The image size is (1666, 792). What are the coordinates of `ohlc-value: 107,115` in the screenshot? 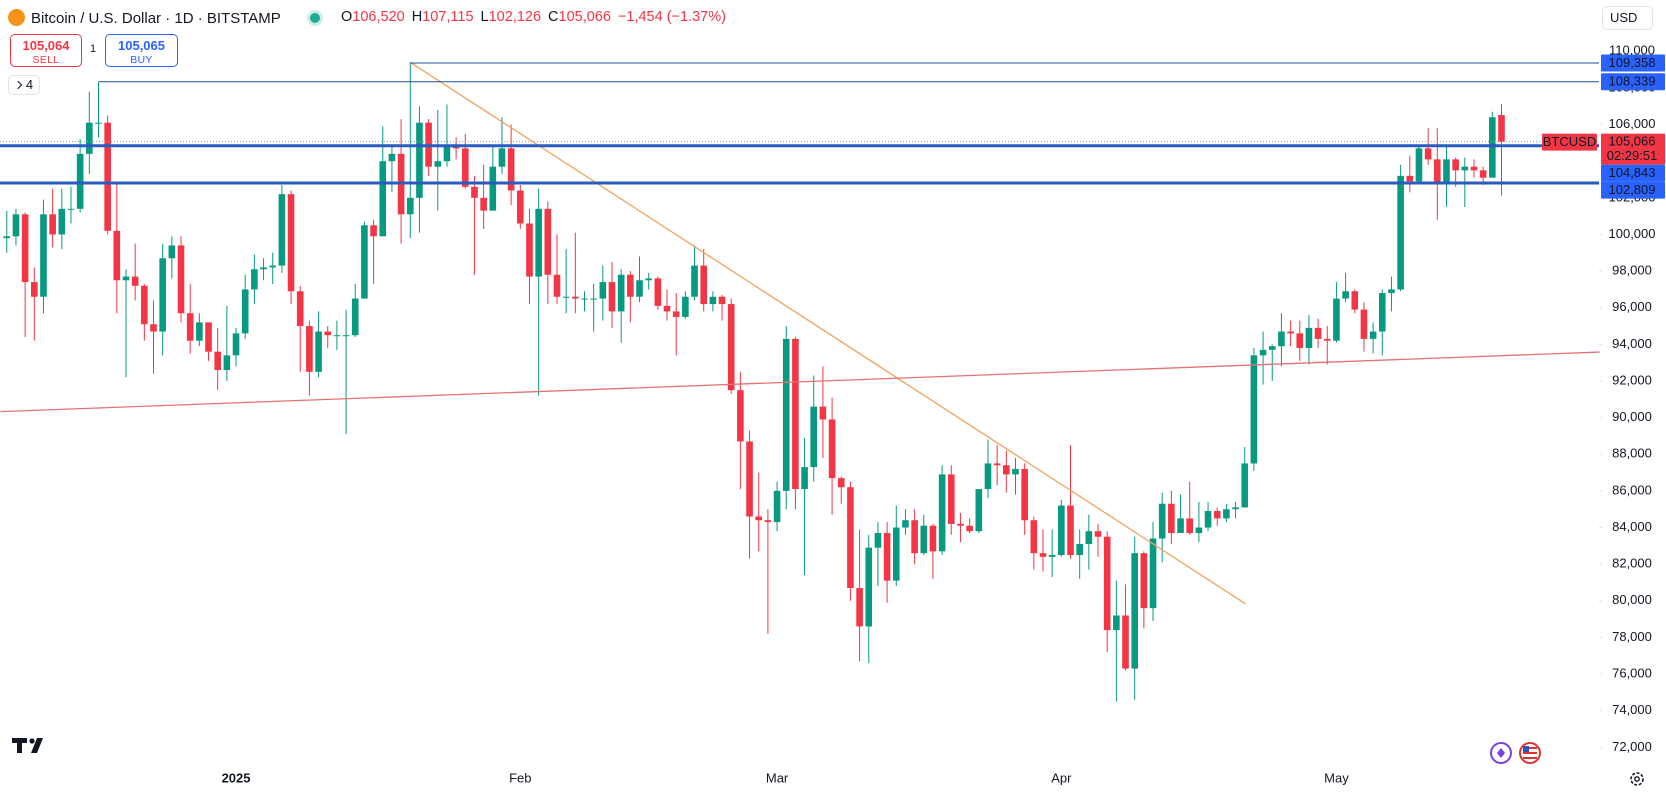 It's located at (448, 17).